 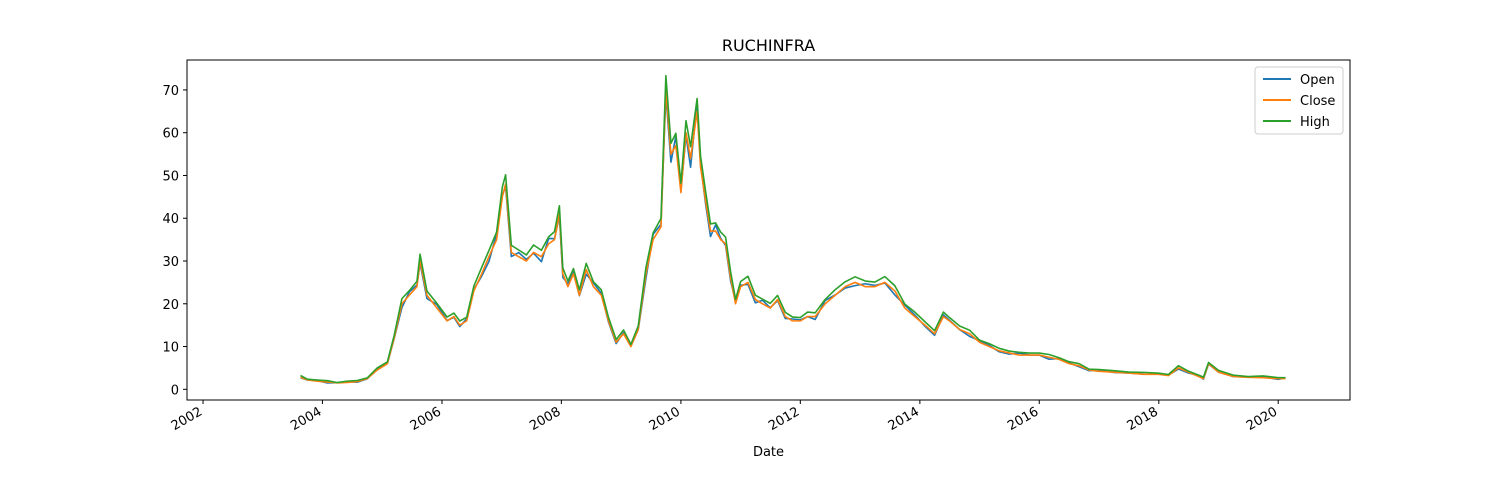 I want to click on y-tick-label: 60, so click(x=170, y=134).